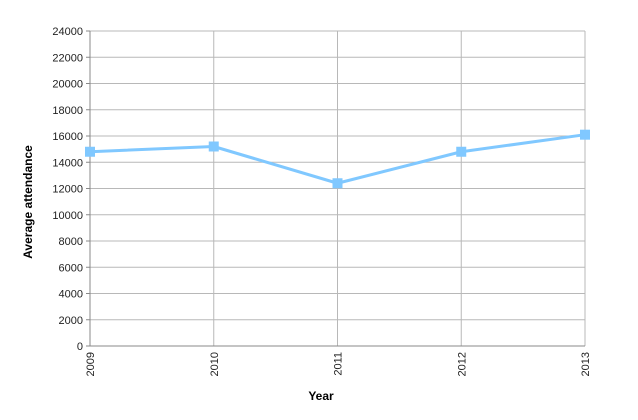 This screenshot has height=420, width=638. Describe the element at coordinates (462, 364) in the screenshot. I see `x-tick-label: 2012` at that location.